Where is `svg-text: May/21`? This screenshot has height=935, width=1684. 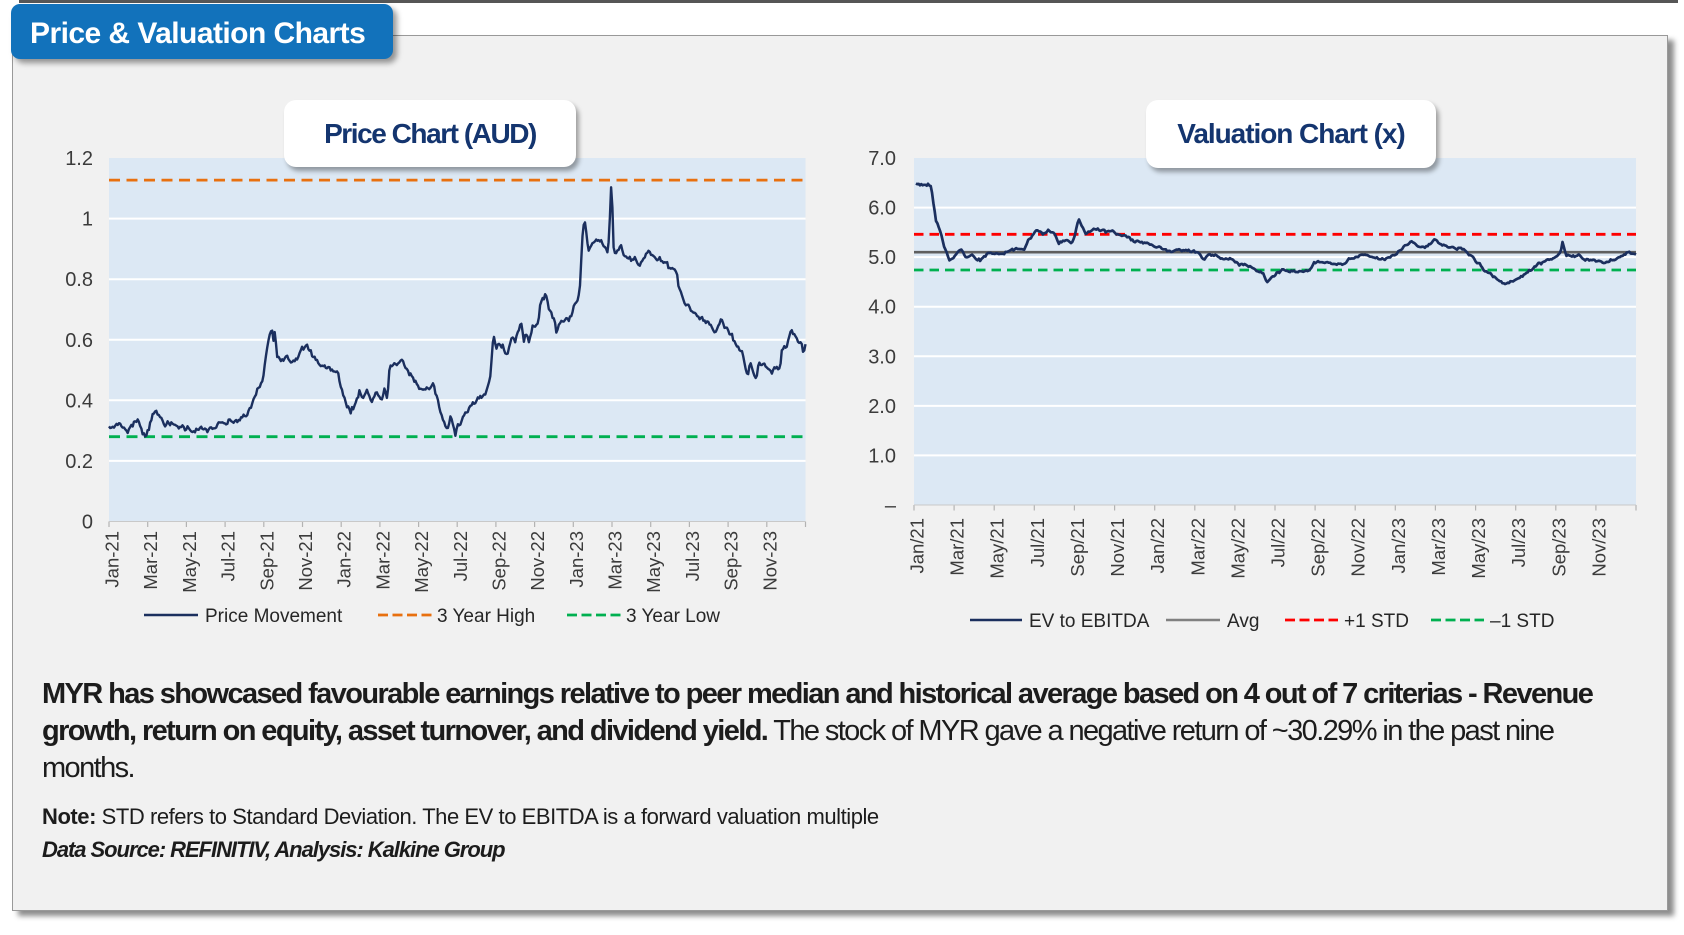 svg-text: May/21 is located at coordinates (997, 548).